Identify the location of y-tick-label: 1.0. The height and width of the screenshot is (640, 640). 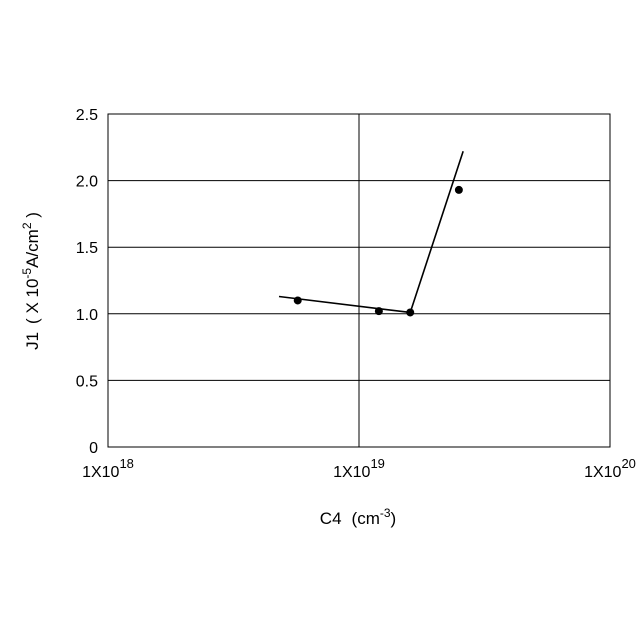
(87, 315).